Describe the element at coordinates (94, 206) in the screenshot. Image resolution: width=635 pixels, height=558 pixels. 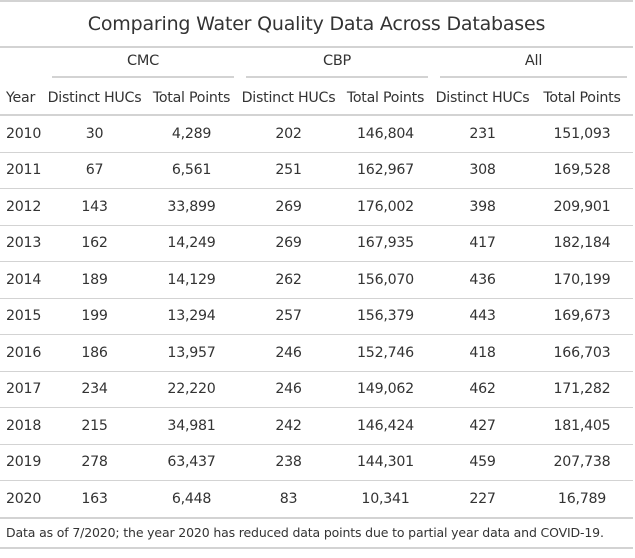
I see `cell-cmc-hucs: 143` at that location.